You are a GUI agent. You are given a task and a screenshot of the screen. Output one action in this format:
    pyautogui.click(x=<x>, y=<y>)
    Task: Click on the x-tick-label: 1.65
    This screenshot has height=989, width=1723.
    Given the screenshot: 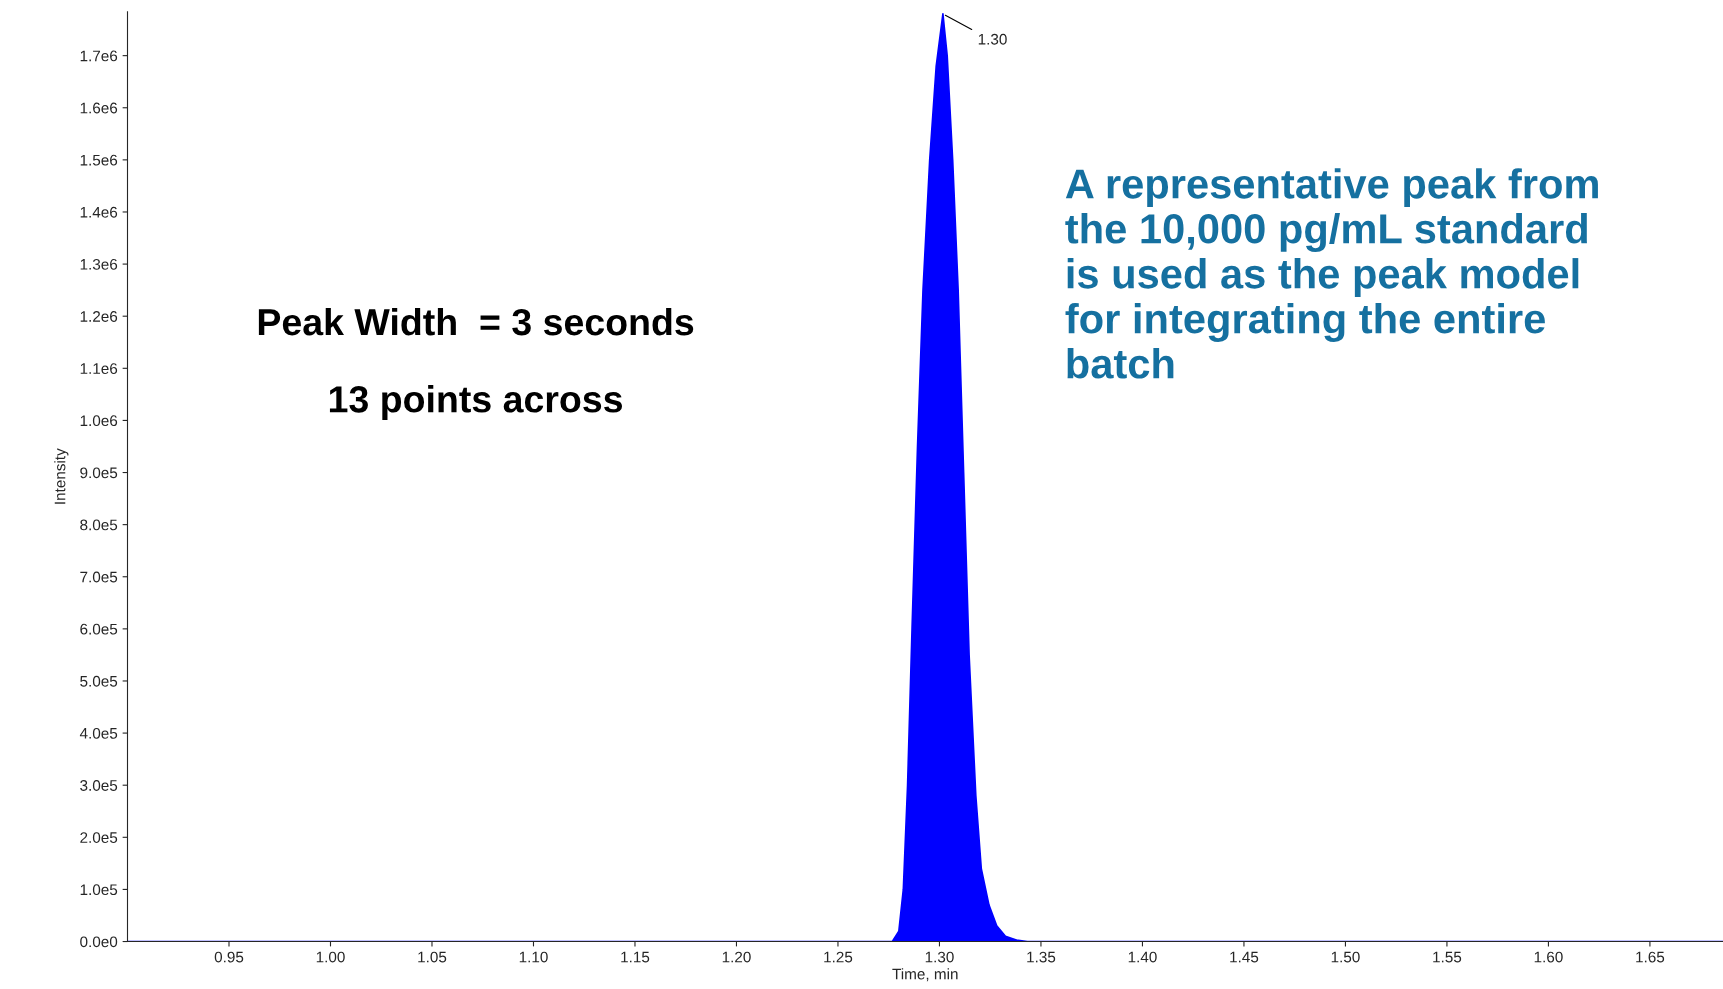 What is the action you would take?
    pyautogui.click(x=1650, y=957)
    